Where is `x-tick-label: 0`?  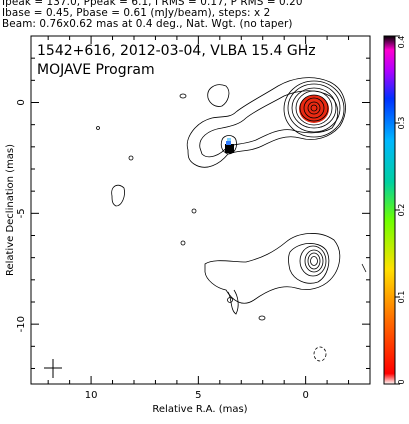
x-tick-label: 0 is located at coordinates (305, 395).